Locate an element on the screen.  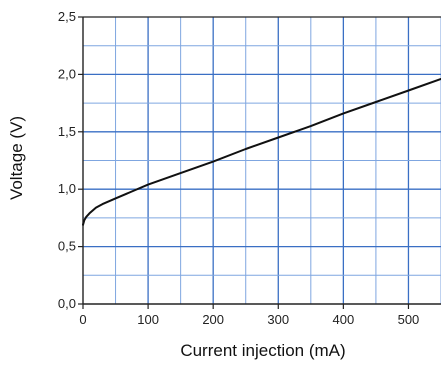
x-tick-label: 100 is located at coordinates (148, 319).